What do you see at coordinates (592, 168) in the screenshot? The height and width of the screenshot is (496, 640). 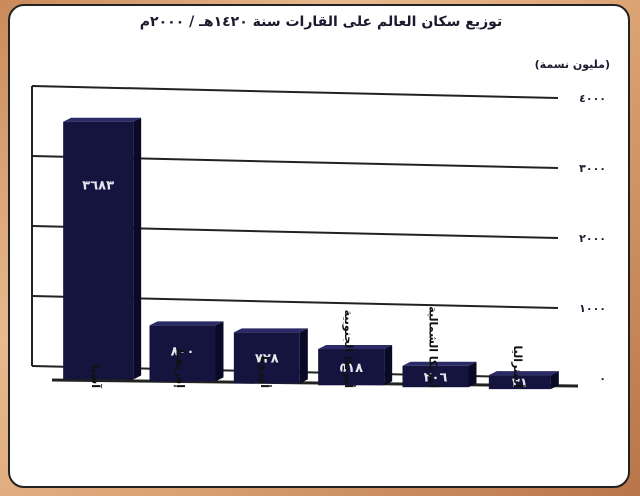 I see `y-tick-label: ٣٠٠٠` at bounding box center [592, 168].